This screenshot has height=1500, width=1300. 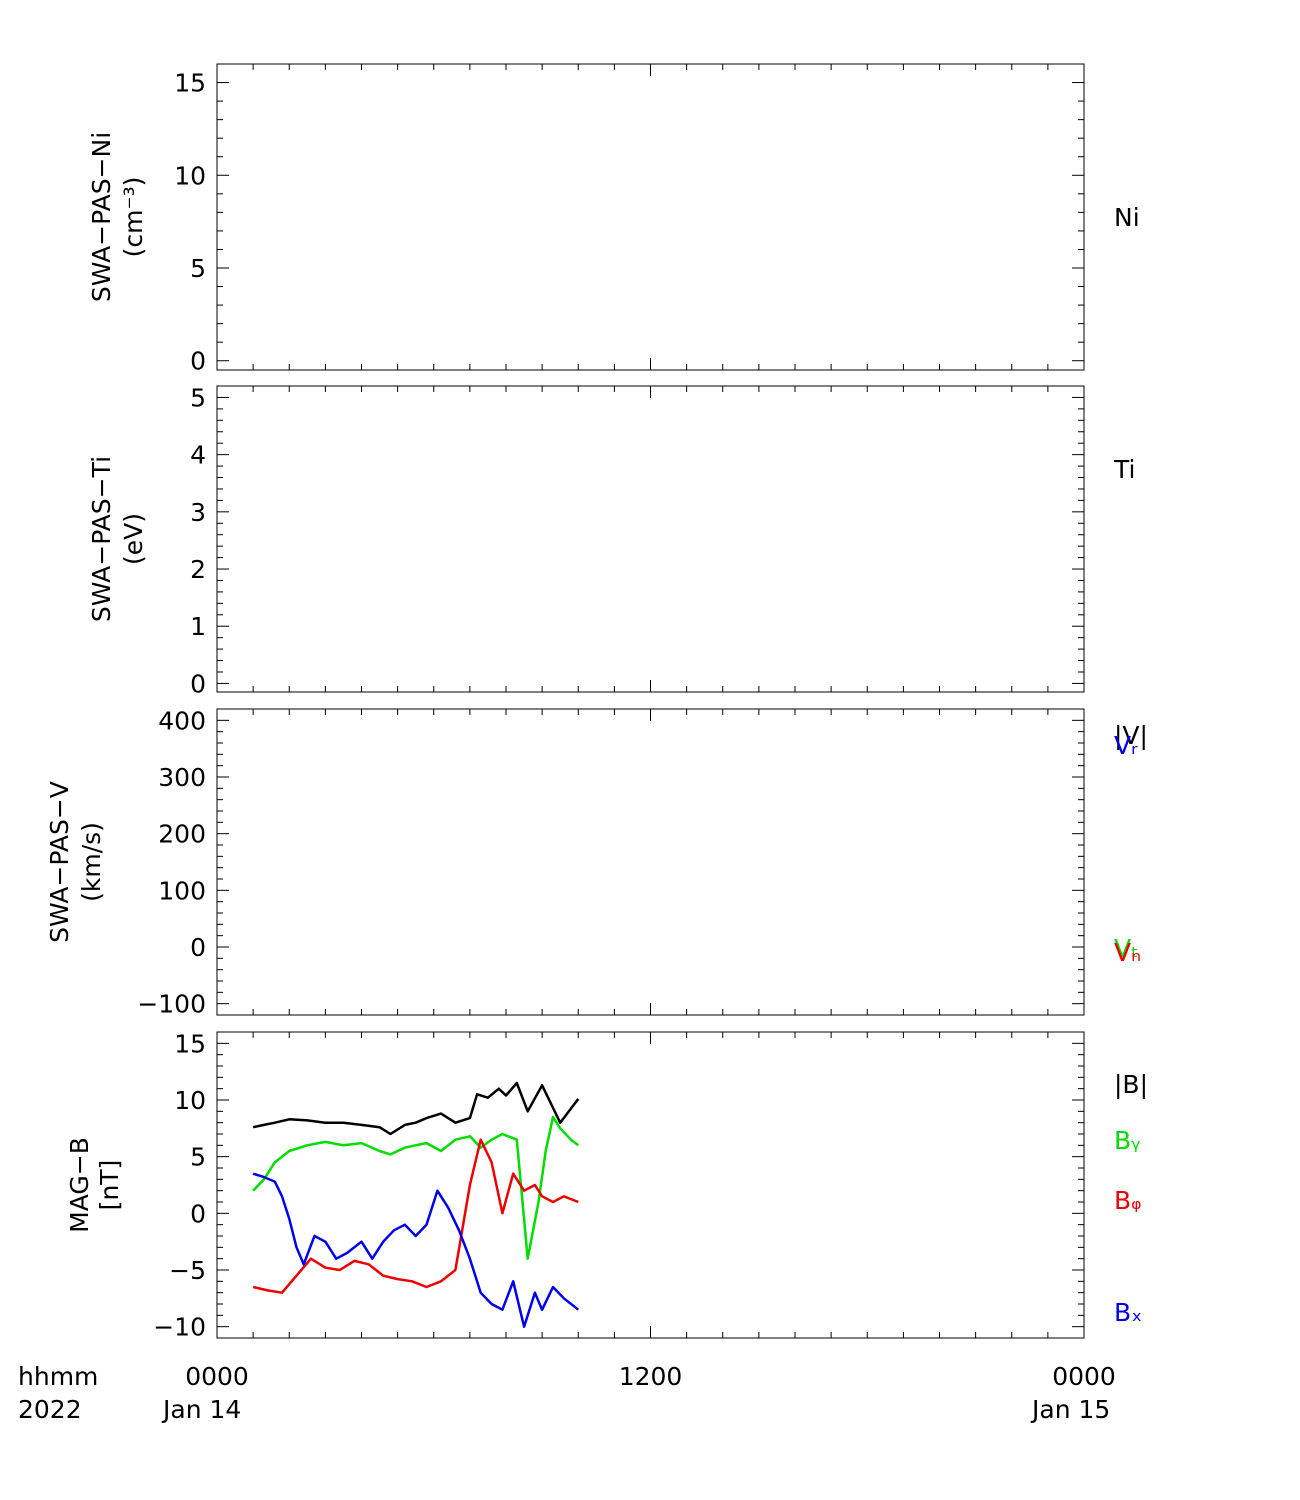 What do you see at coordinates (1124, 469) in the screenshot?
I see `legend-item: Ti` at bounding box center [1124, 469].